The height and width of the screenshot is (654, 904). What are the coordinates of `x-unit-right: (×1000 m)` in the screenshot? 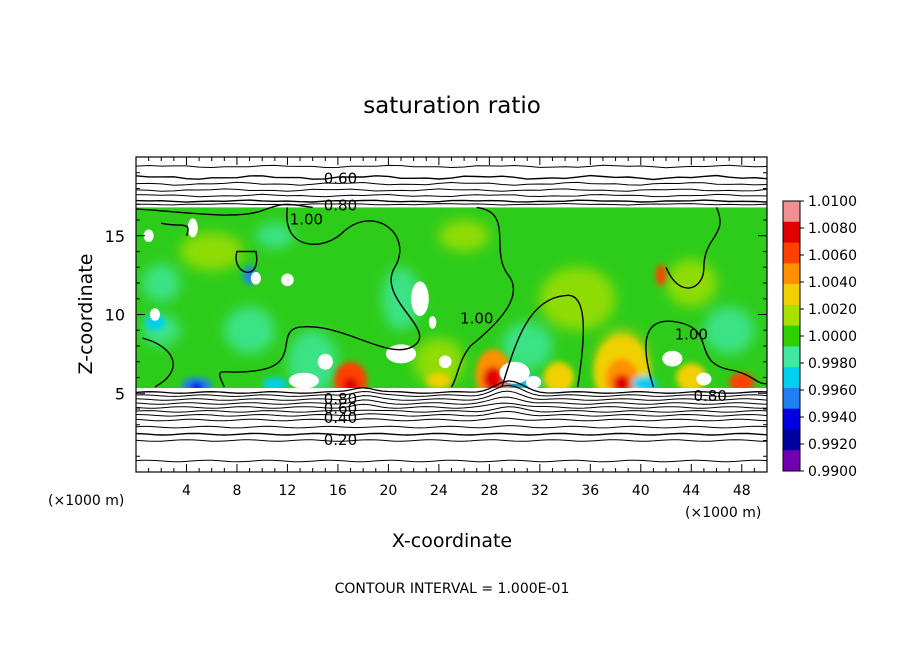 It's located at (723, 513).